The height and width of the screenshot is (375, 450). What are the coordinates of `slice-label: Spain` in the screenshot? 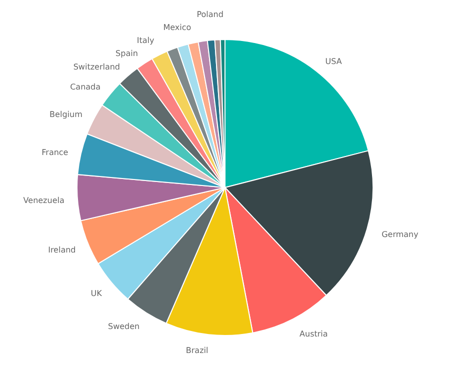 It's located at (127, 53).